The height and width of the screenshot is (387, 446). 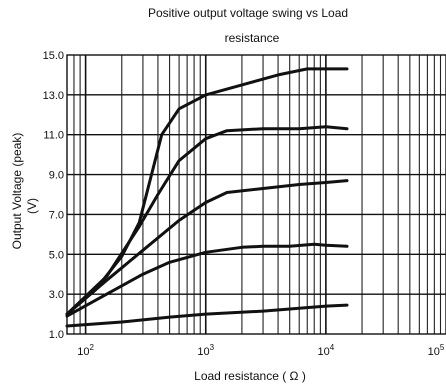 What do you see at coordinates (53, 56) in the screenshot?
I see `y-tick-label: 15.0` at bounding box center [53, 56].